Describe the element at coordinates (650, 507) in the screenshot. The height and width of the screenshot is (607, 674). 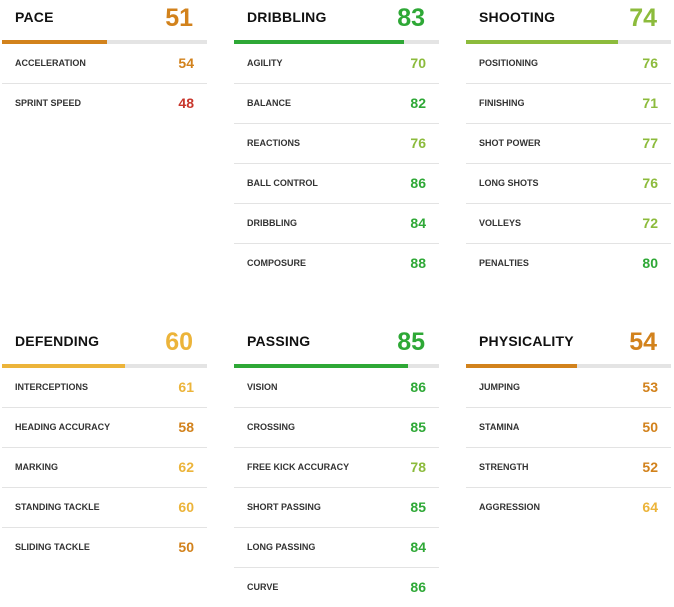
I see `attribute-value: 64` at that location.